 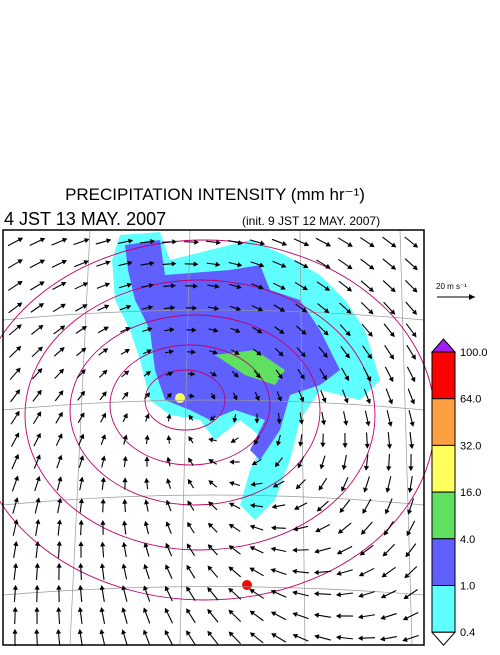 What do you see at coordinates (180, 398) in the screenshot?
I see `precip-core` at bounding box center [180, 398].